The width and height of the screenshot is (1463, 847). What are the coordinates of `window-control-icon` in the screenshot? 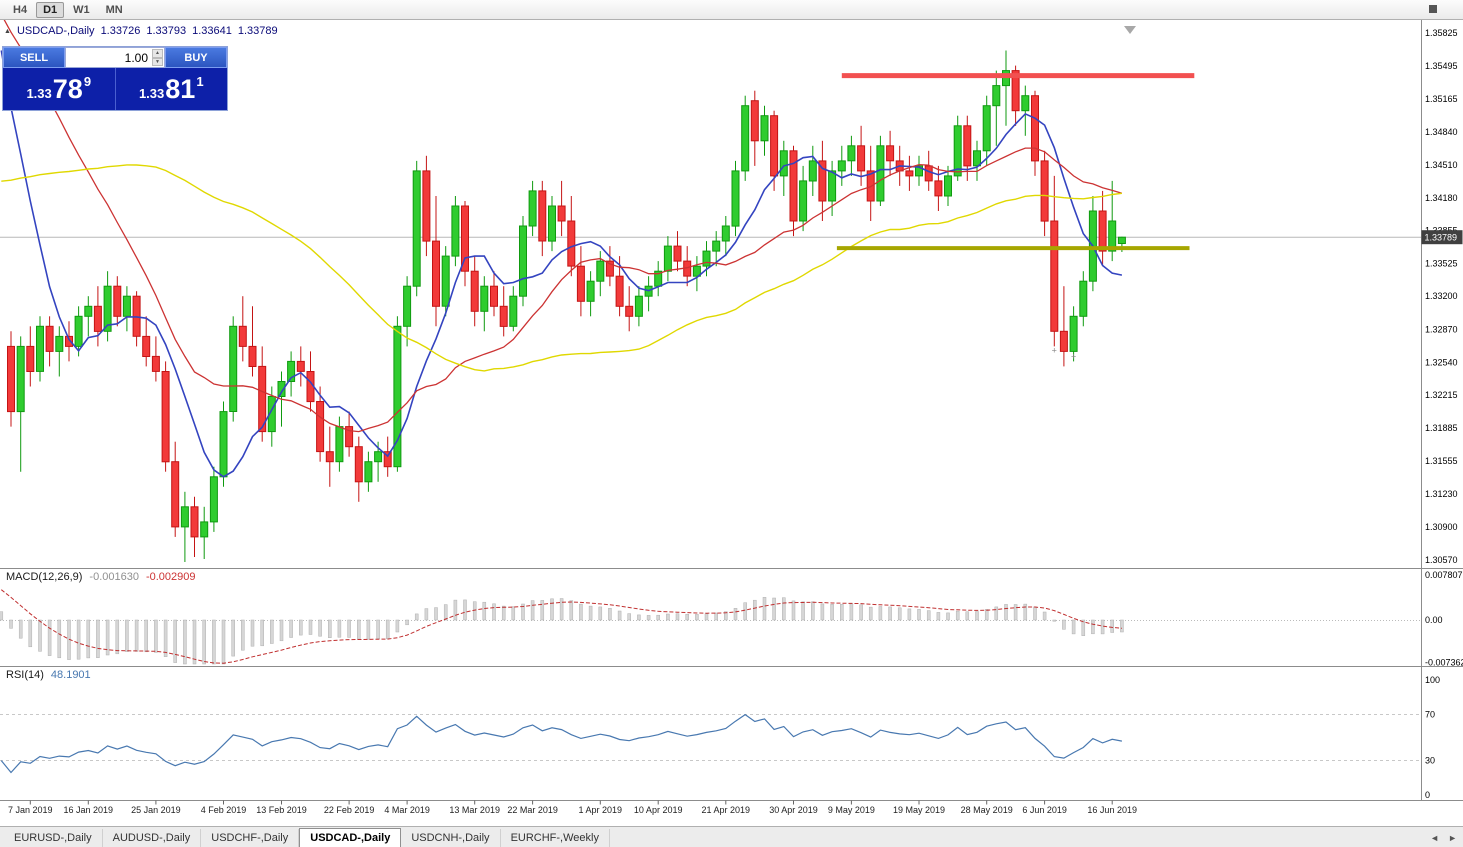 It's located at (1433, 9).